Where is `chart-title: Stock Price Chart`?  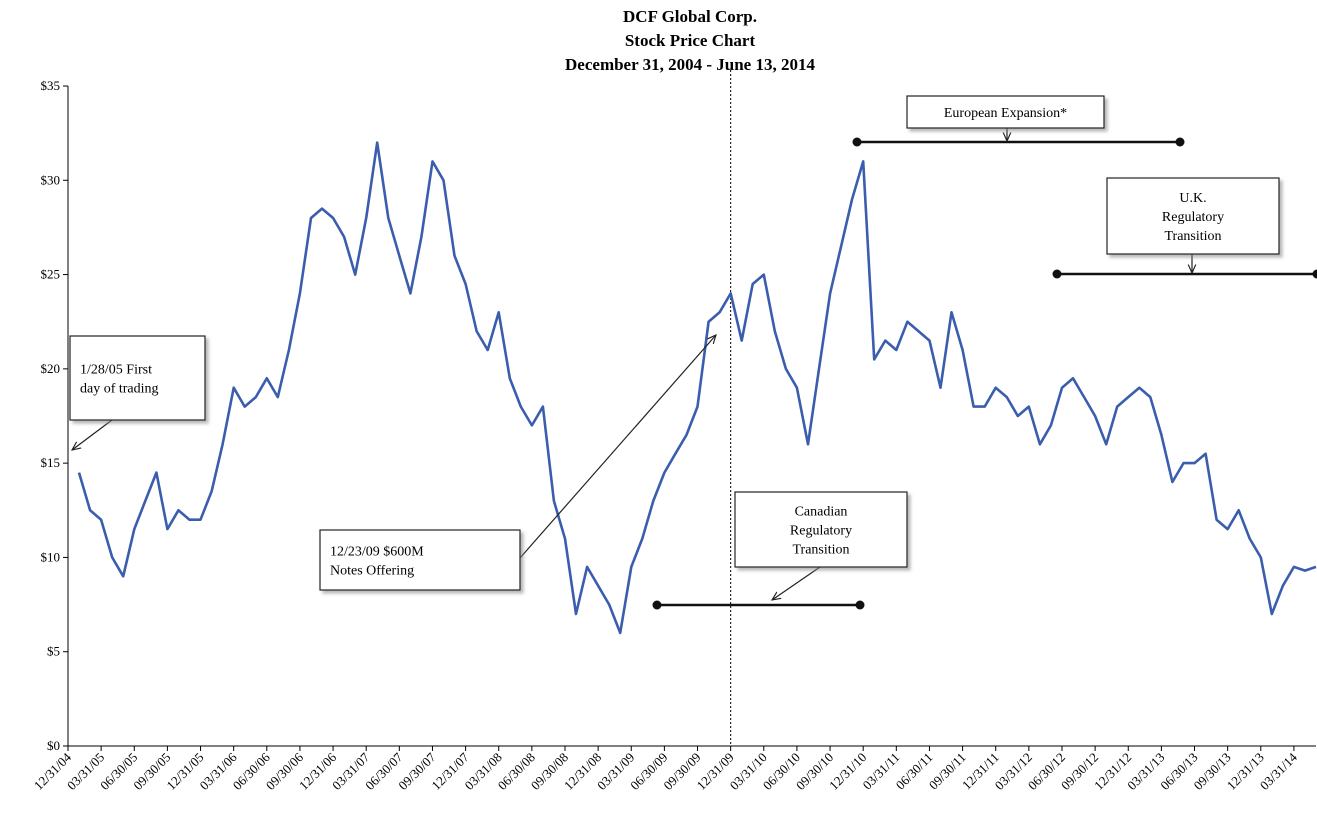 chart-title: Stock Price Chart is located at coordinates (690, 40).